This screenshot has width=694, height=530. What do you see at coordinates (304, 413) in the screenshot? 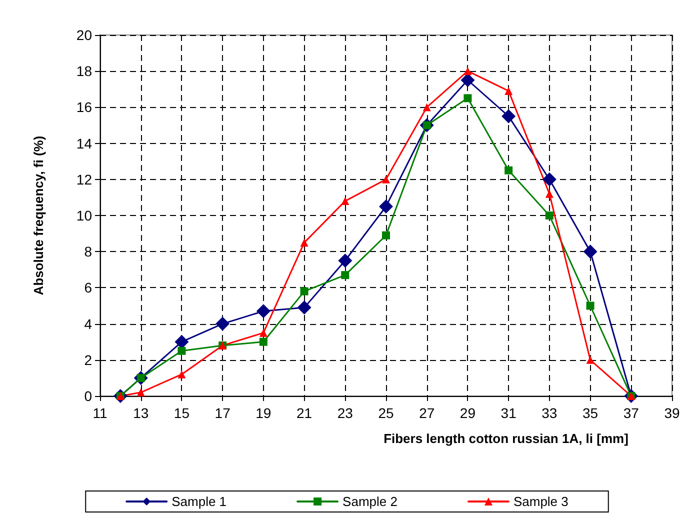
I see `x-tick-label: 21` at bounding box center [304, 413].